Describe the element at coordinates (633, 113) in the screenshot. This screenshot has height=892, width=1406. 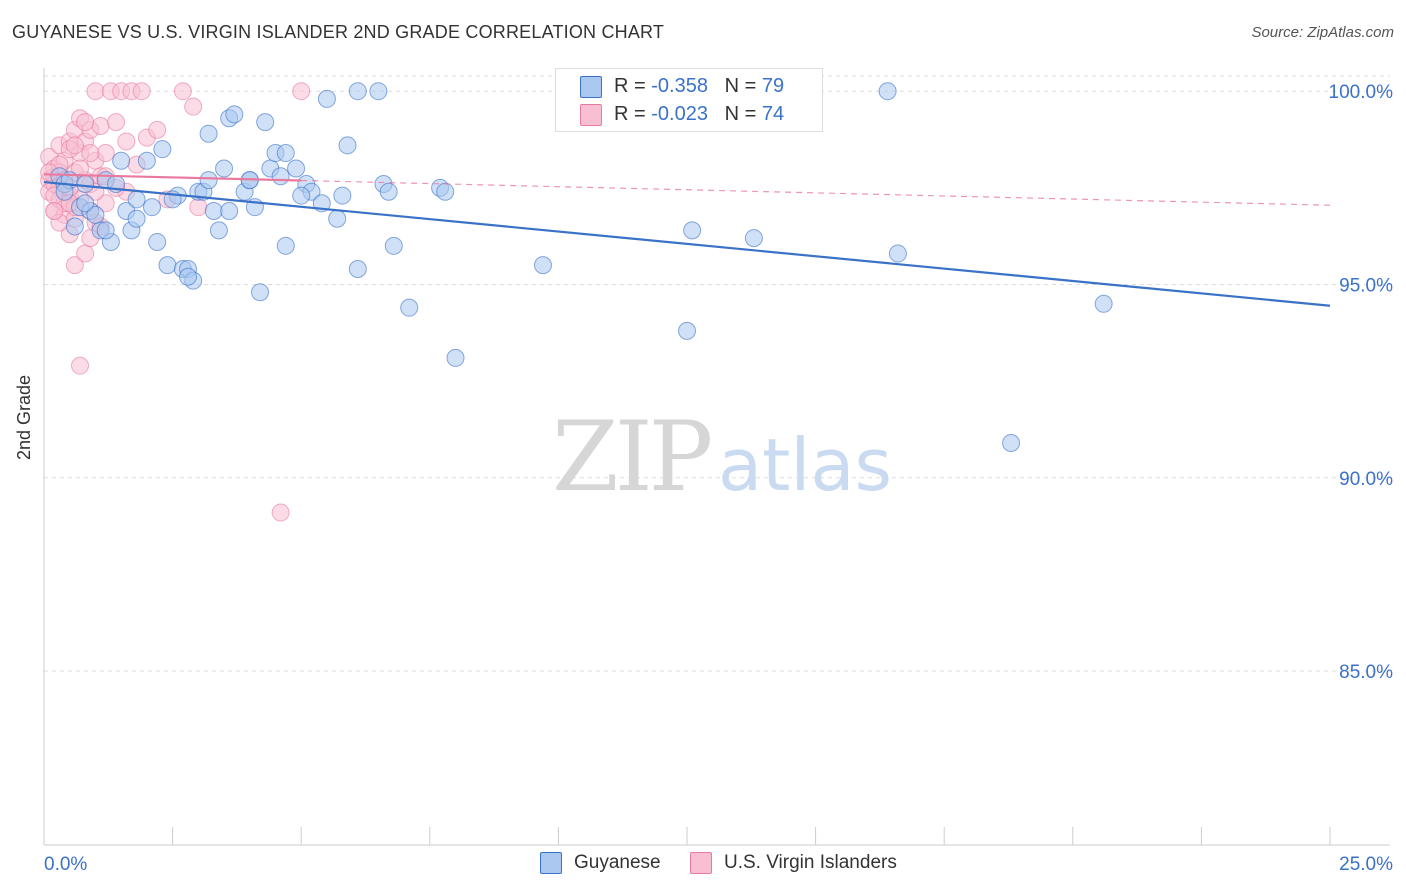
I see `r-label-virgin-islanders: R =` at that location.